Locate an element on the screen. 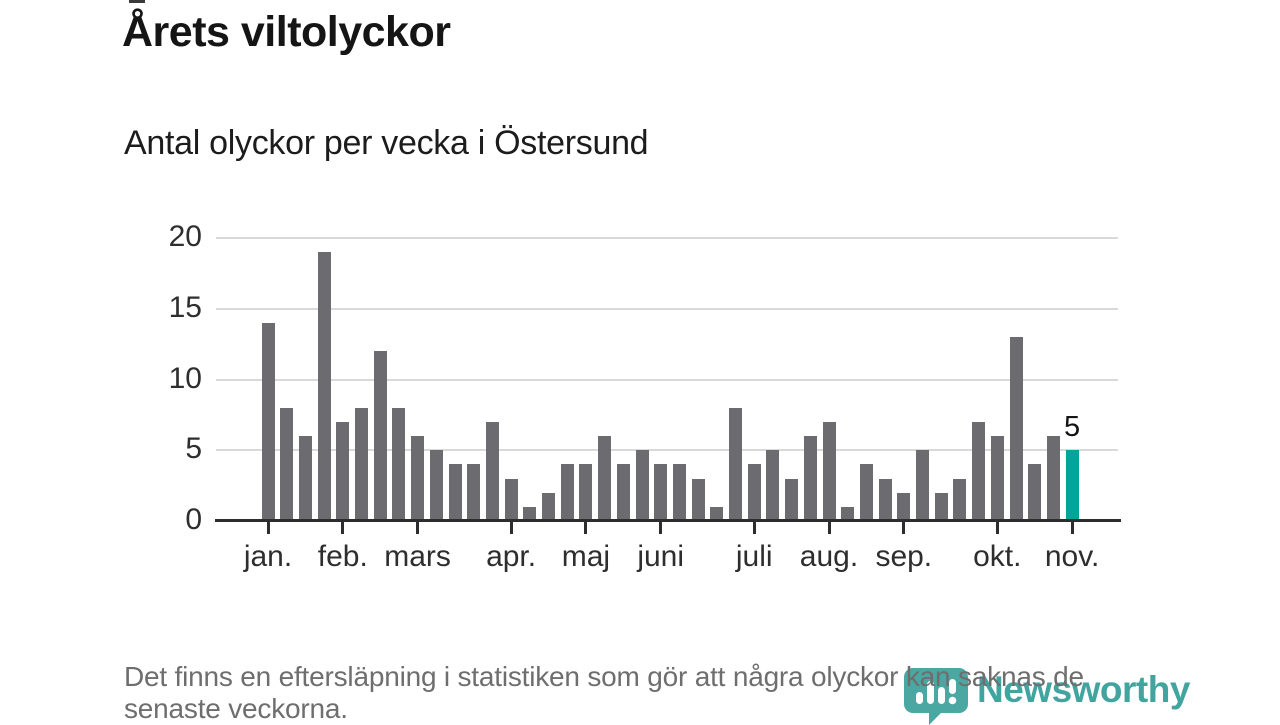 The width and height of the screenshot is (1280, 725). x-axis-label-juni: juni is located at coordinates (661, 556).